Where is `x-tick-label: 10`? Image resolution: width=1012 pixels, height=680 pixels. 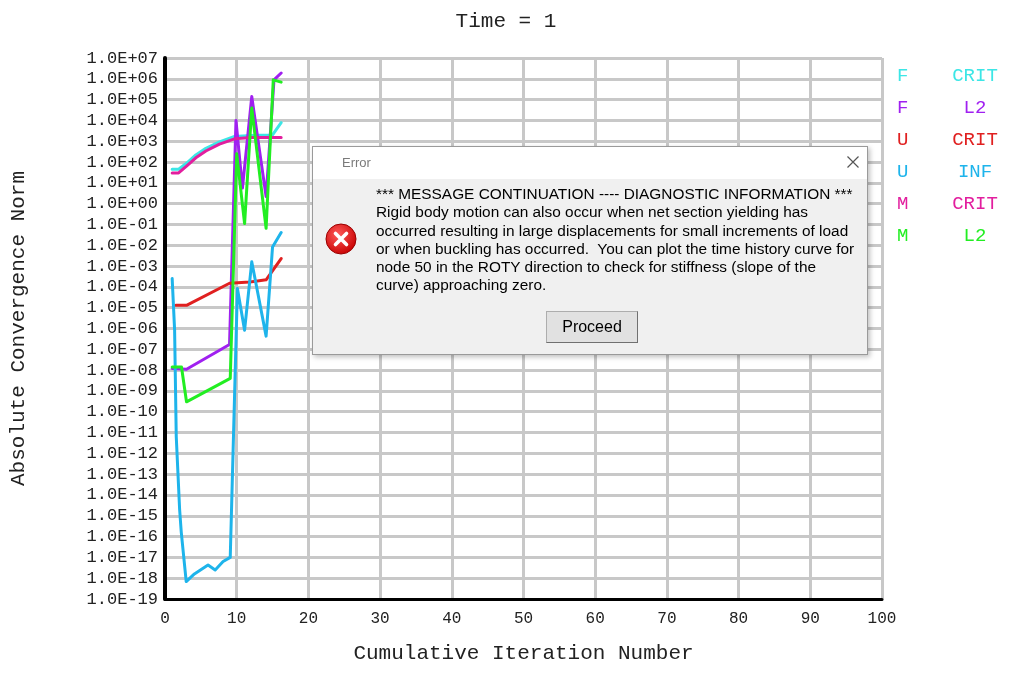
x-tick-label: 10 is located at coordinates (237, 619).